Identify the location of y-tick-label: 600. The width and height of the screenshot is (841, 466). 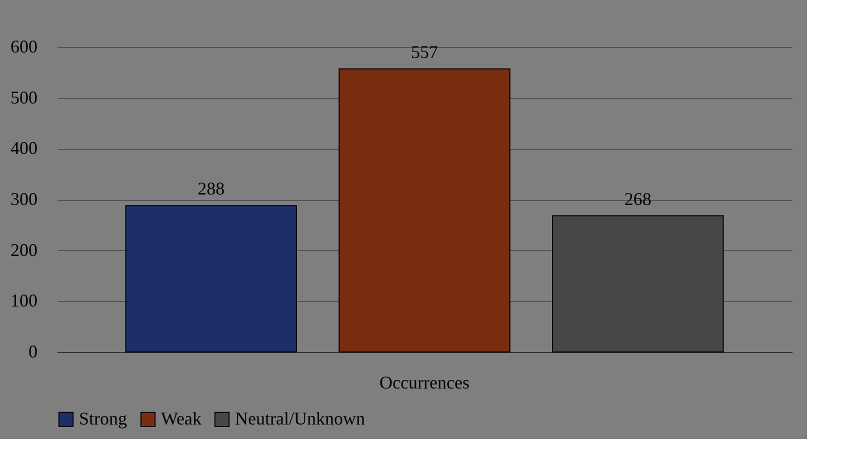
(24, 46).